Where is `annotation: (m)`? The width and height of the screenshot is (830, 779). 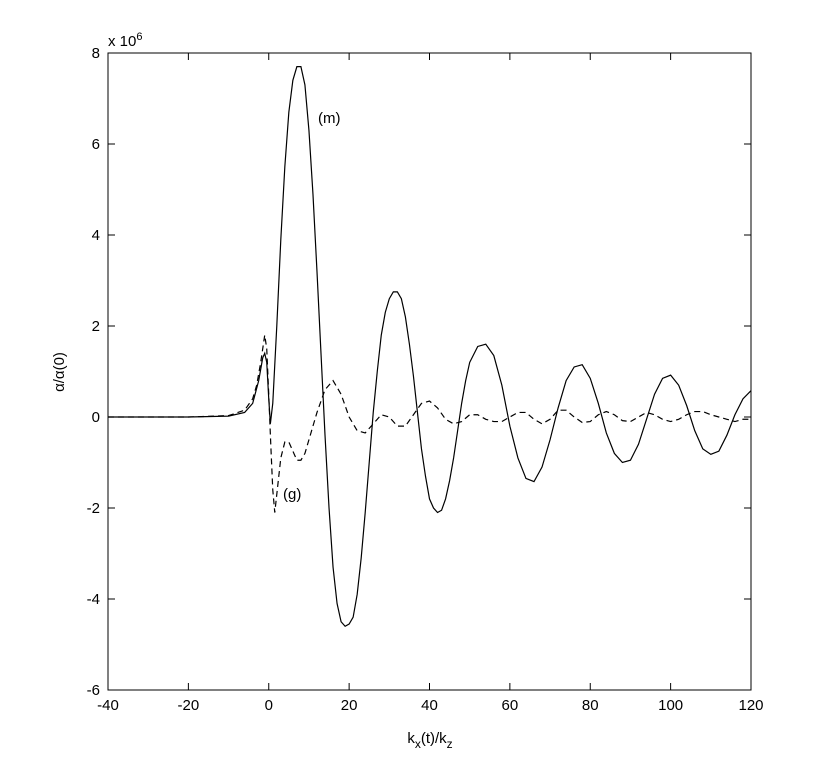
annotation: (m) is located at coordinates (329, 118).